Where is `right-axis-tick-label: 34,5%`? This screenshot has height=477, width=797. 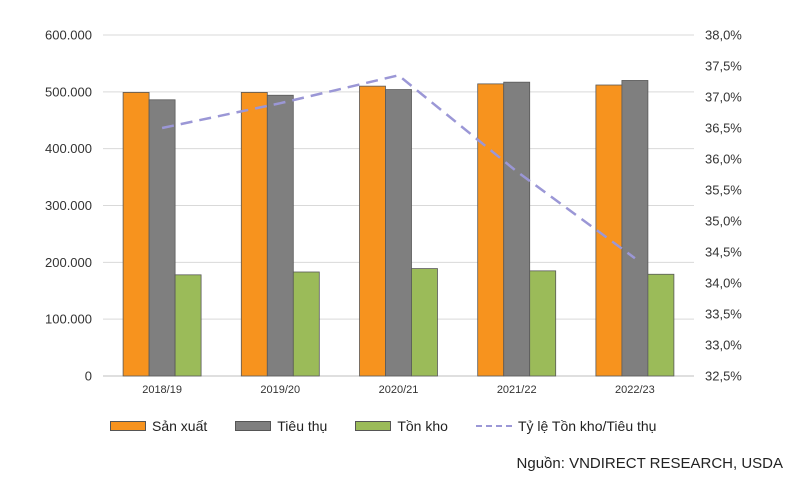 right-axis-tick-label: 34,5% is located at coordinates (723, 252).